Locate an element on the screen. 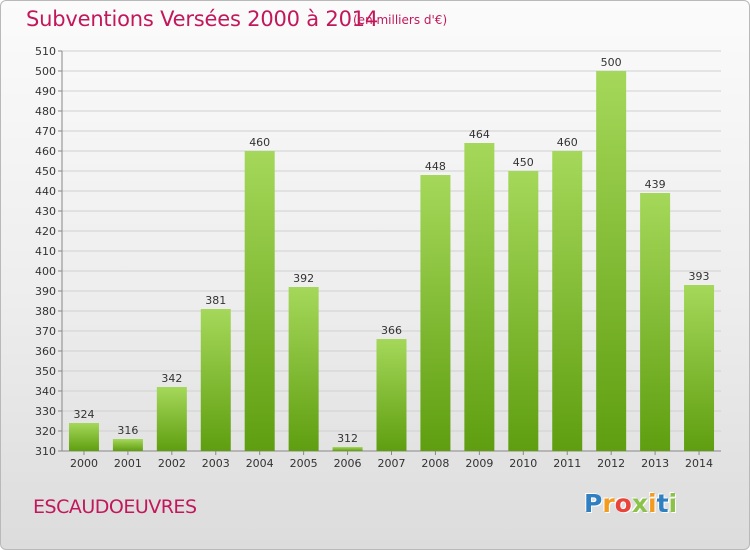 The height and width of the screenshot is (550, 750). logo-letter: P is located at coordinates (593, 503).